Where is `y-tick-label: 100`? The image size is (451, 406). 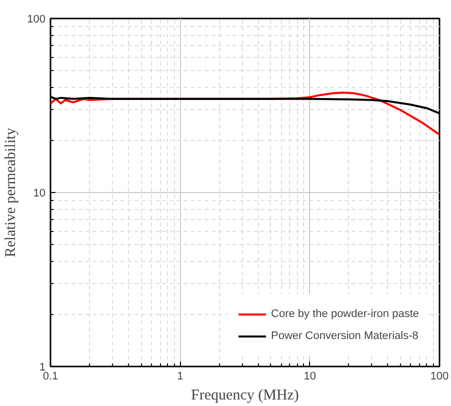 y-tick-label: 100 is located at coordinates (36, 20).